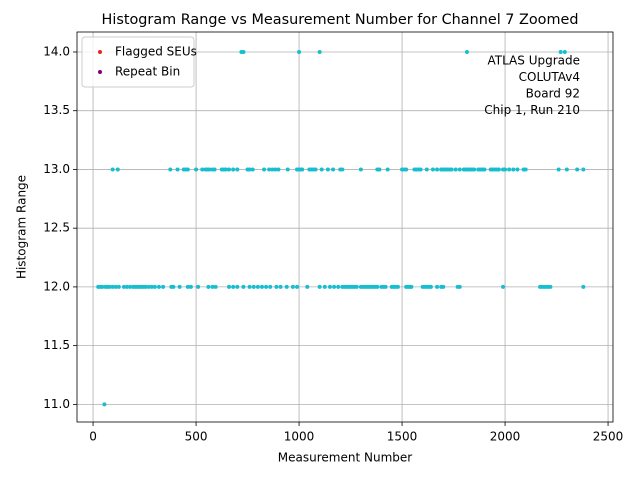  What do you see at coordinates (196, 437) in the screenshot?
I see `x-tick-label: 500` at bounding box center [196, 437].